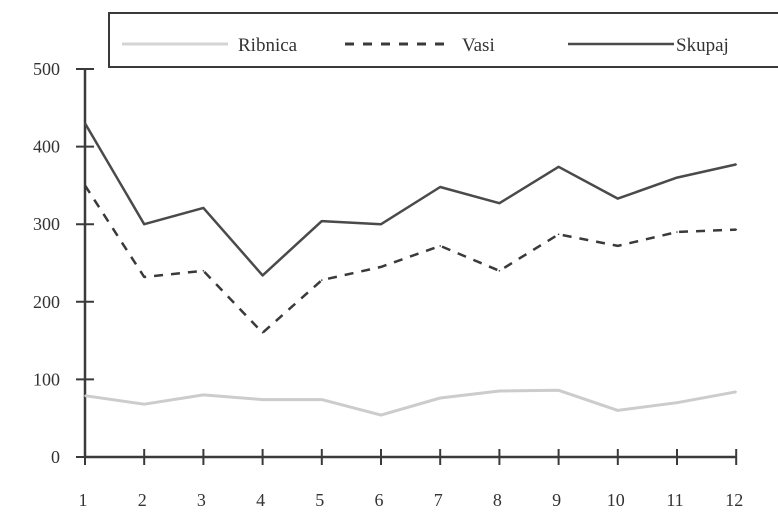  I want to click on legend-label-skupaj: Skupaj, so click(702, 45).